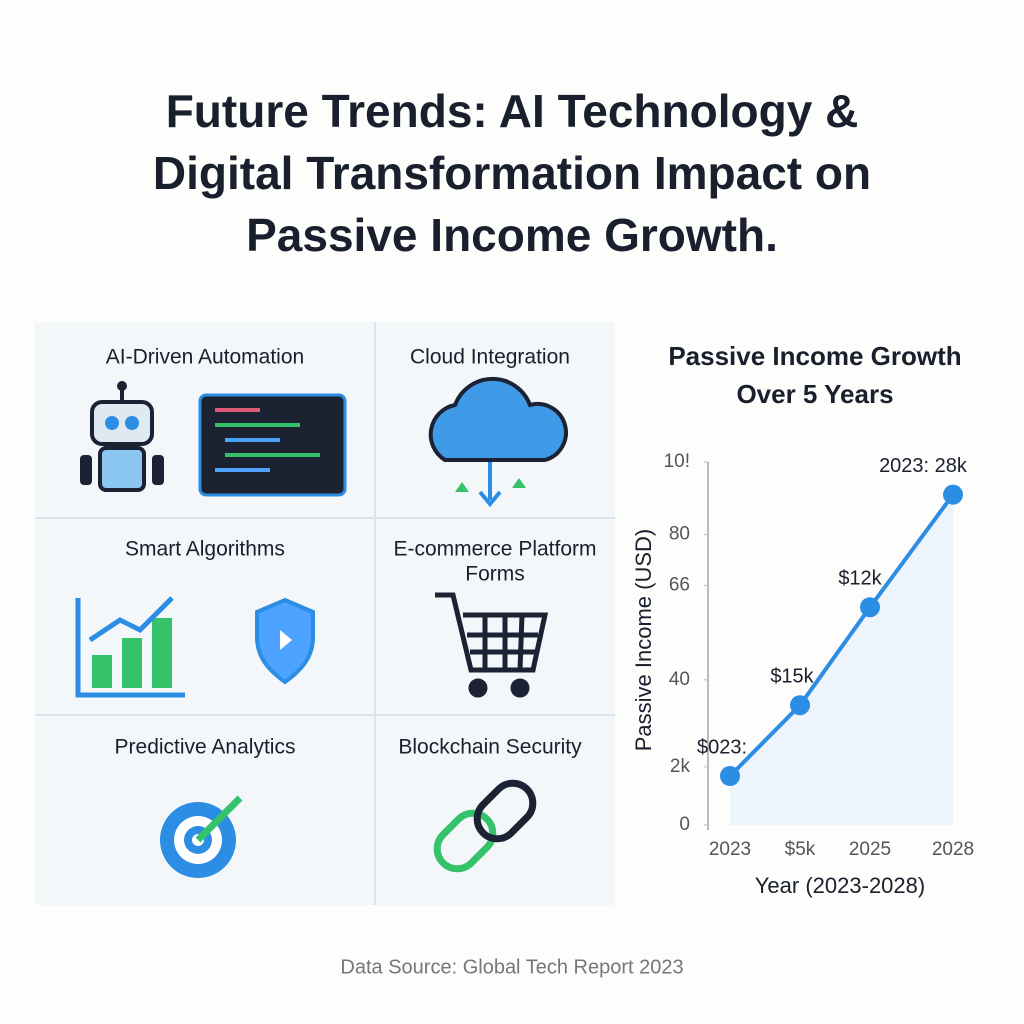  Describe the element at coordinates (677, 461) in the screenshot. I see `y-tick-label: 10!` at that location.